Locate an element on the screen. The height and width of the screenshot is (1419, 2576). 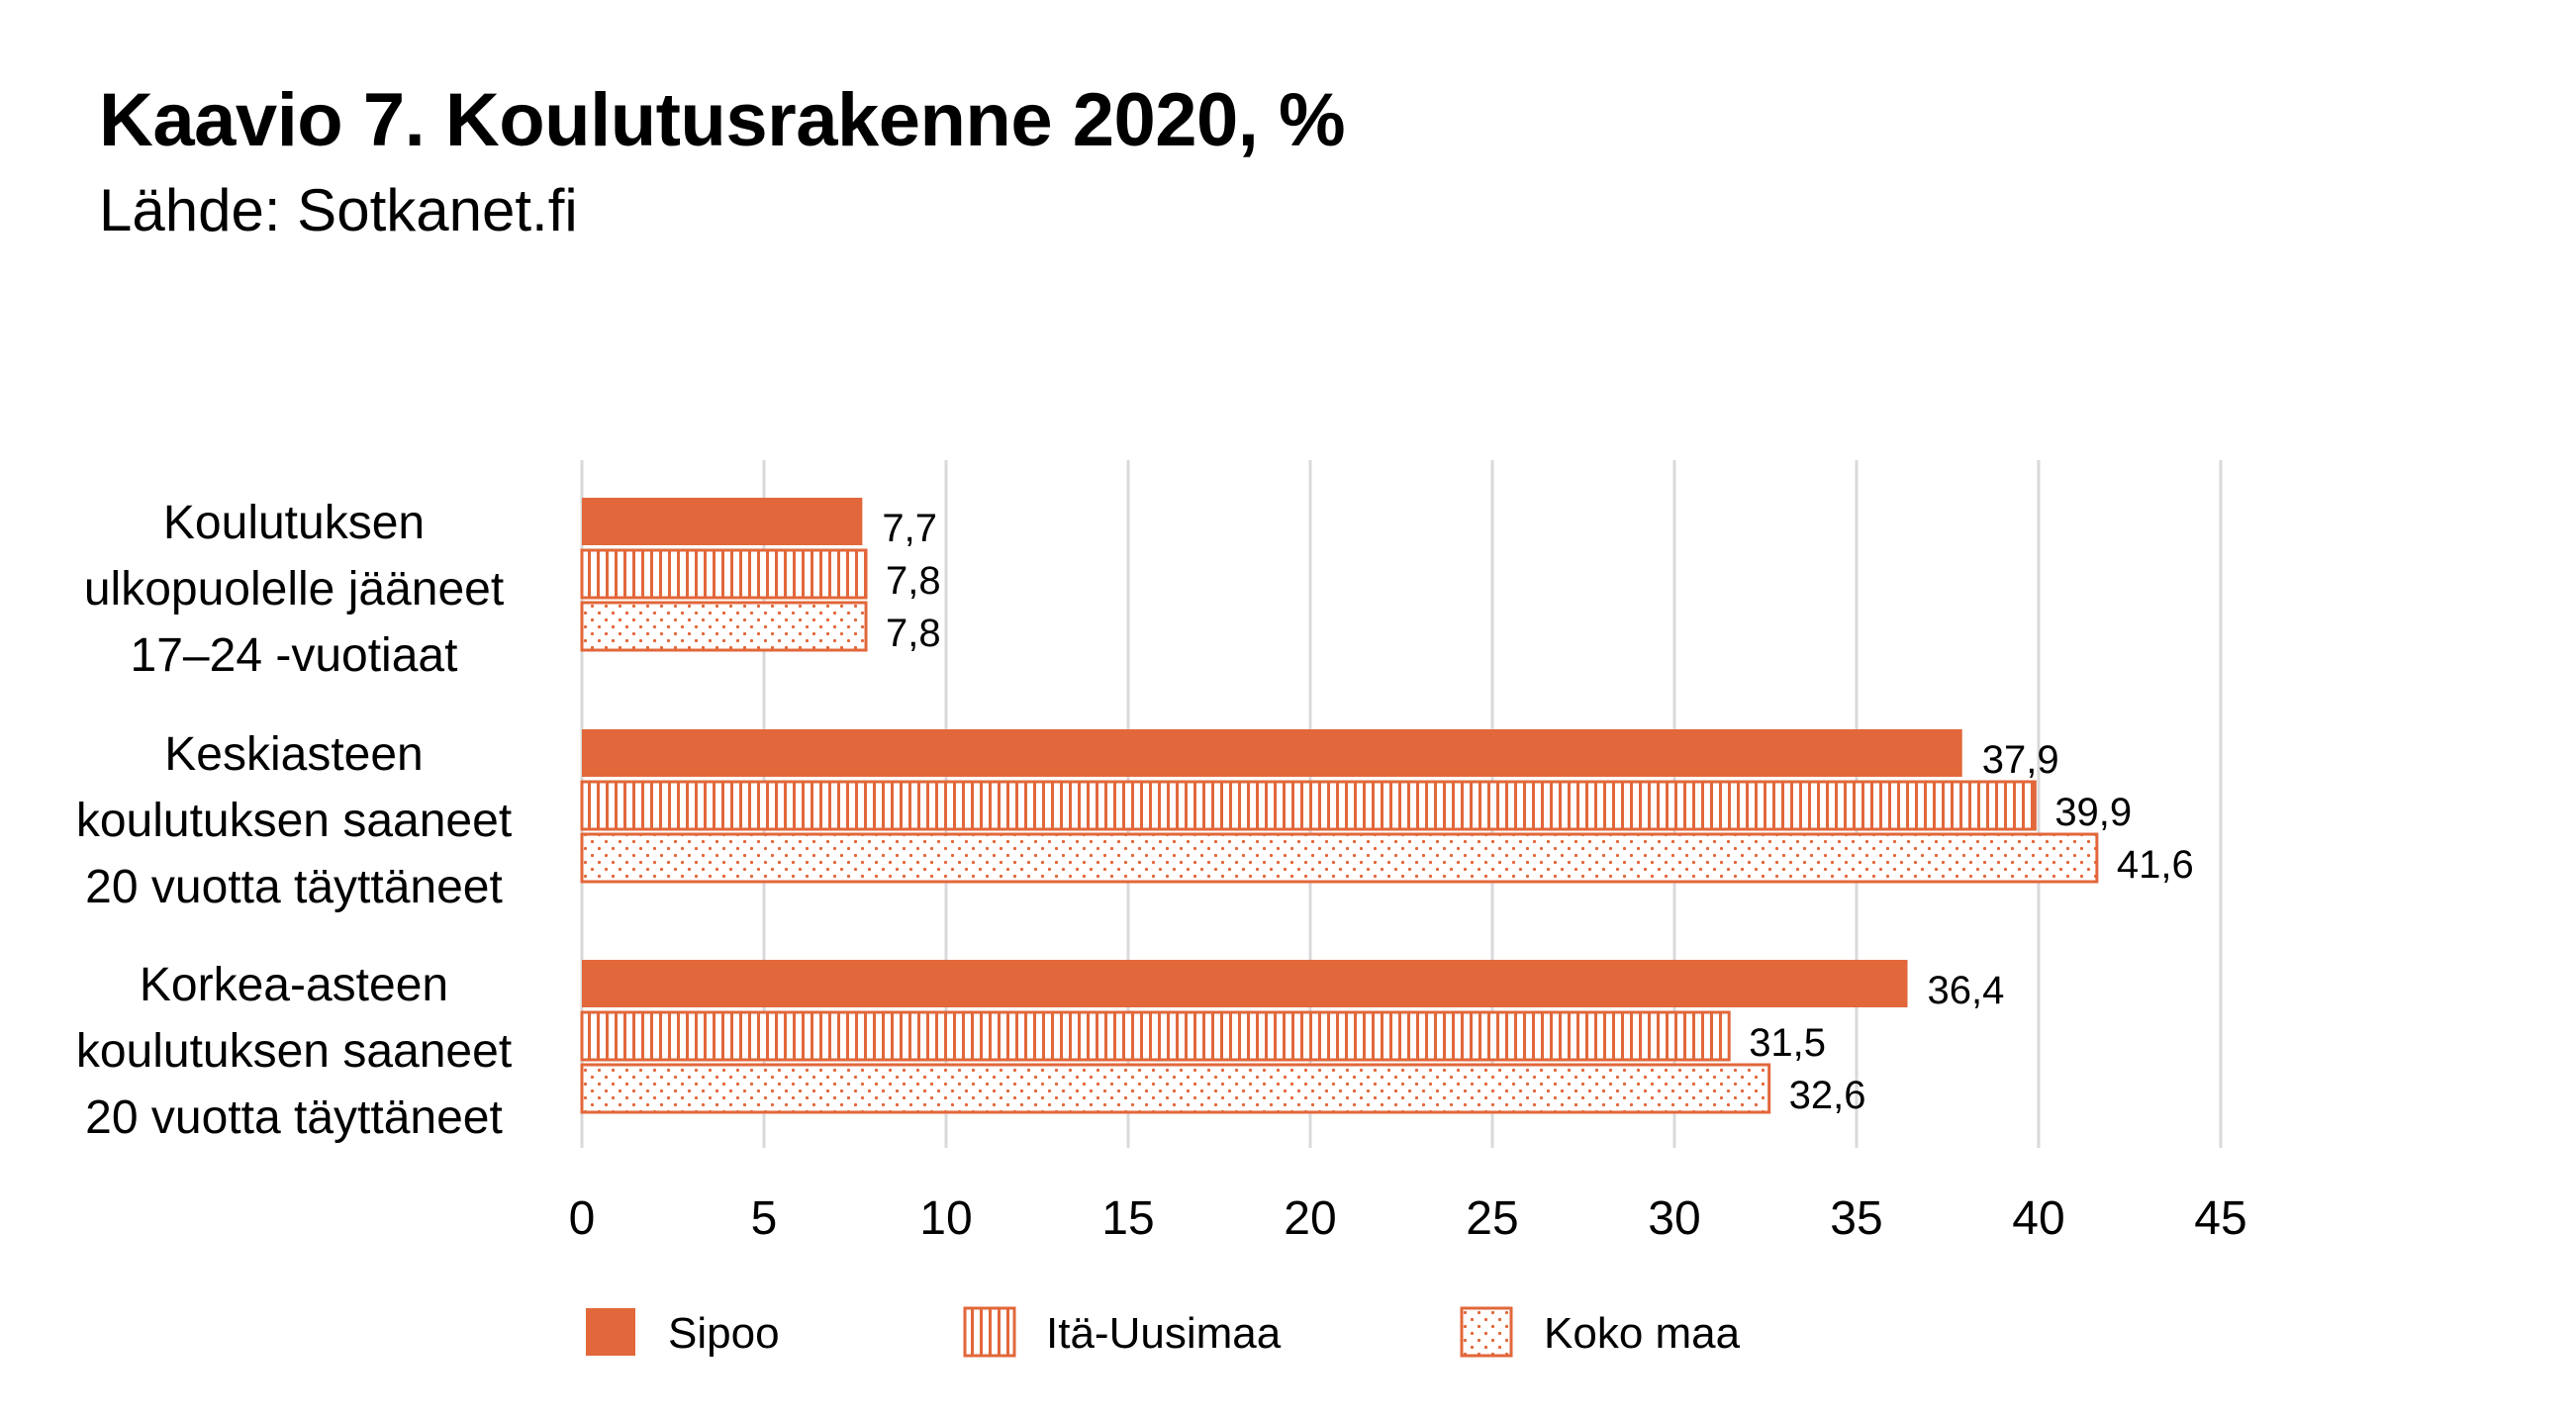
data-label: 32,6 is located at coordinates (1827, 1095).